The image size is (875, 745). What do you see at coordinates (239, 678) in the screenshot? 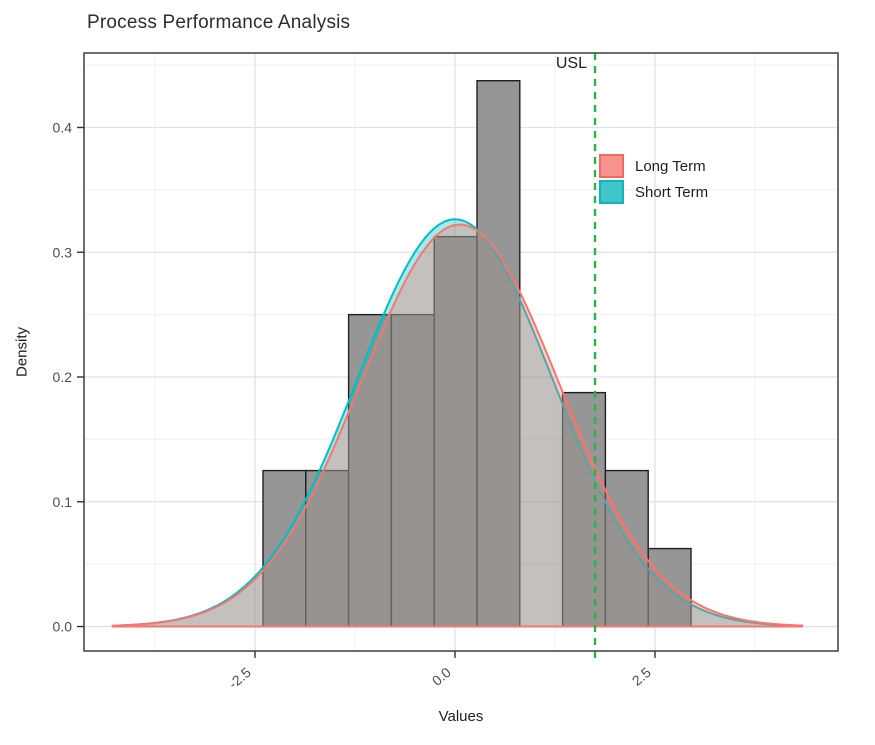
I see `x-tick-label: -2.5` at bounding box center [239, 678].